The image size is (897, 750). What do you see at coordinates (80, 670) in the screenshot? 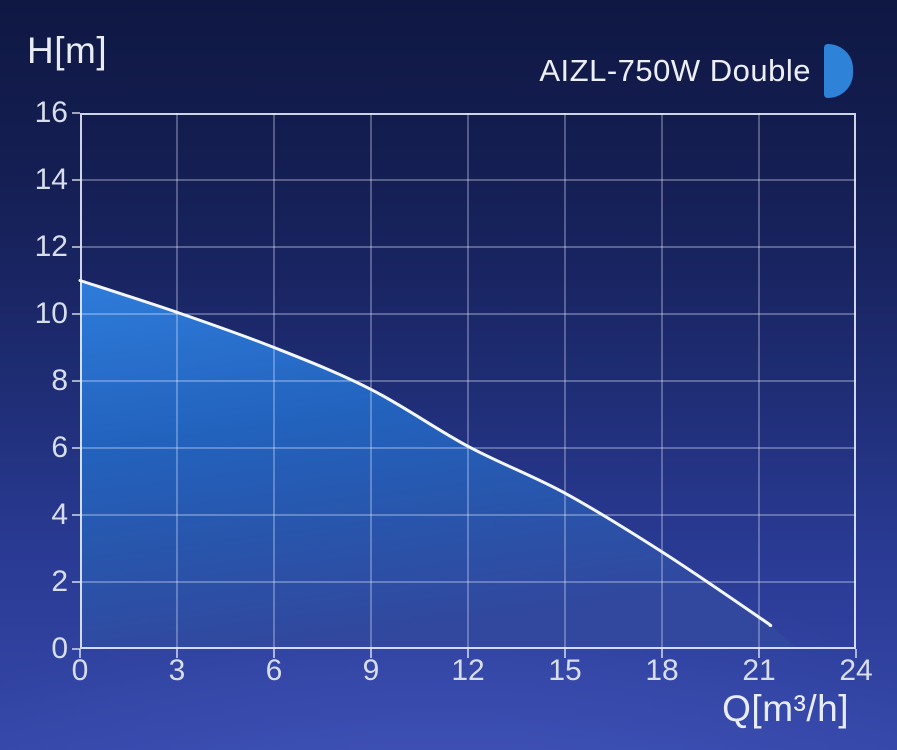
I see `x-tick-label: 0` at bounding box center [80, 670].